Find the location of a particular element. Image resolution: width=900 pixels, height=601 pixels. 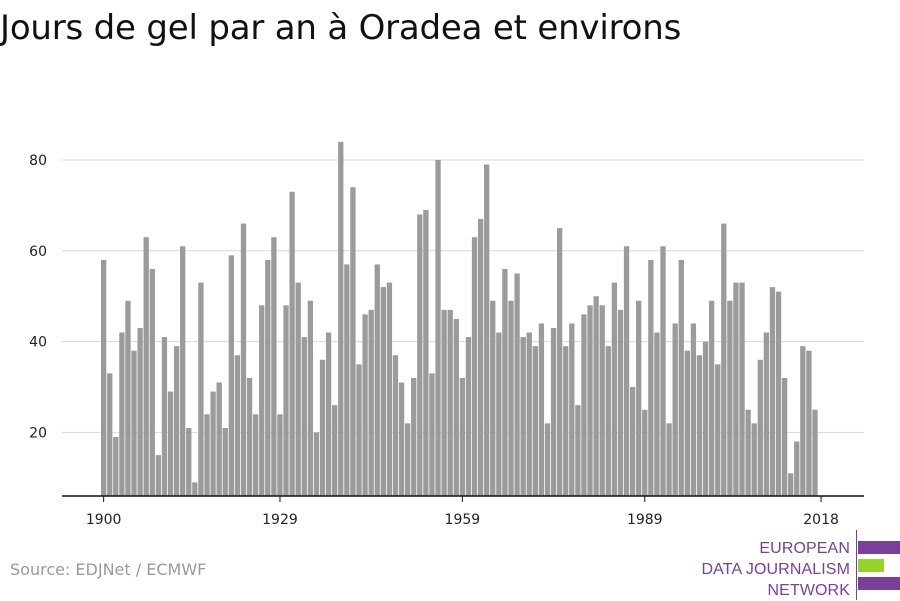

bar-2003 is located at coordinates (730, 398).